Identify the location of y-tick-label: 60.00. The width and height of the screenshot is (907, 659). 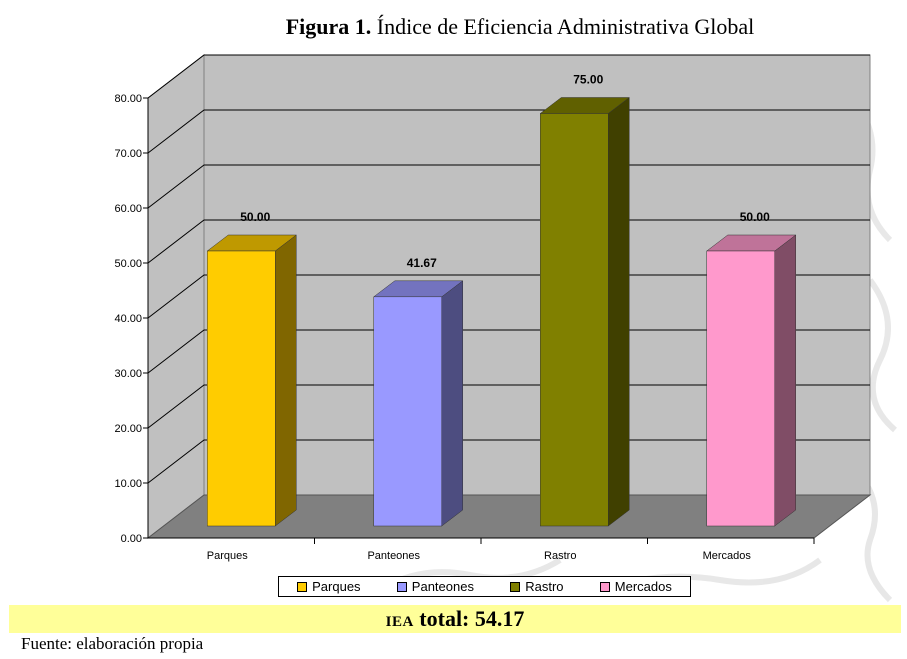
(128, 209).